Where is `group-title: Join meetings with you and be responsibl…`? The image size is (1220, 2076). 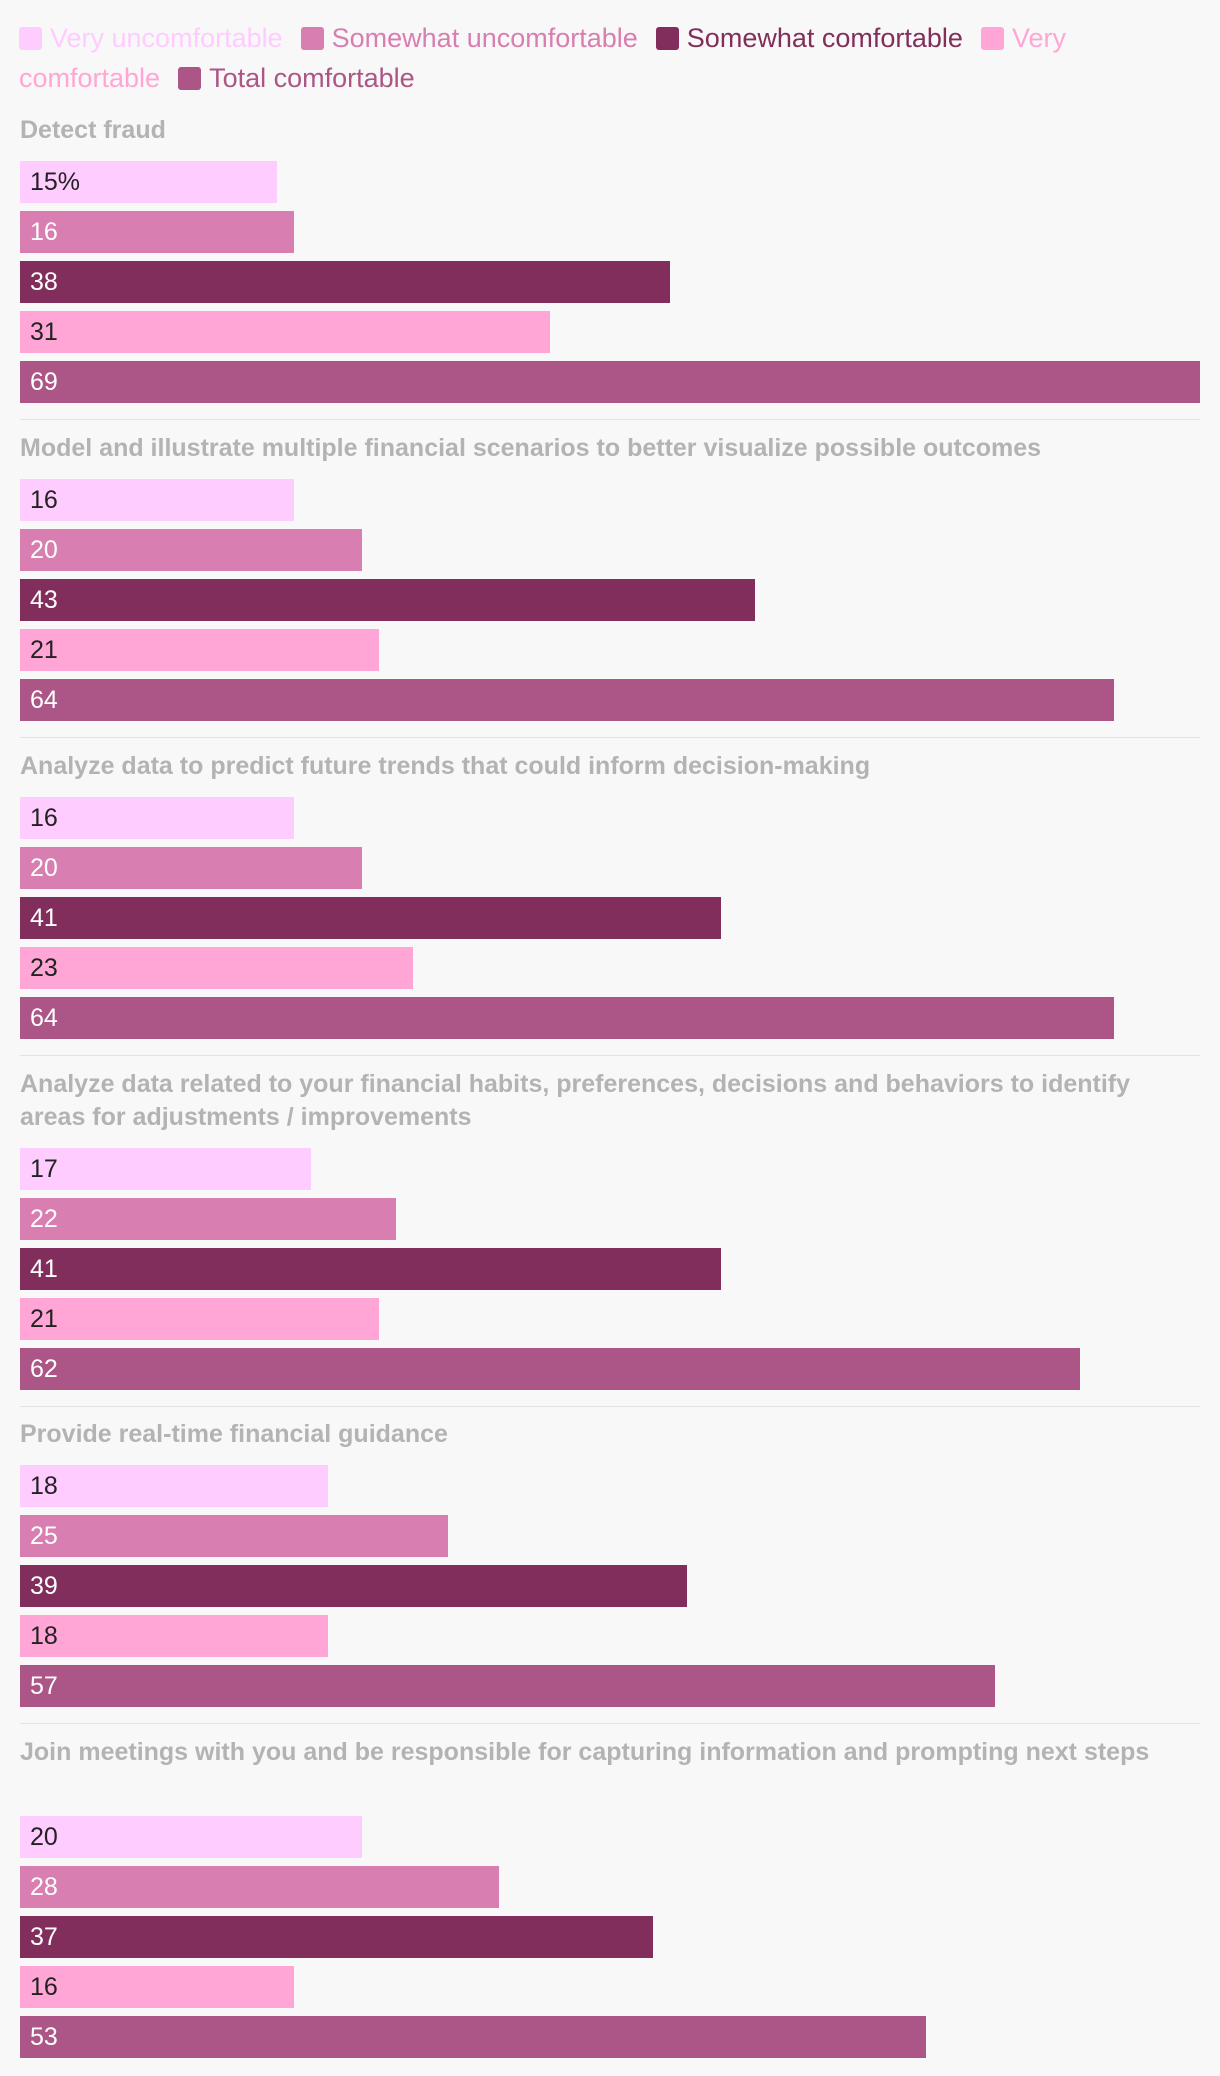
group-title: Join meetings with you and be responsibl… is located at coordinates (585, 1752).